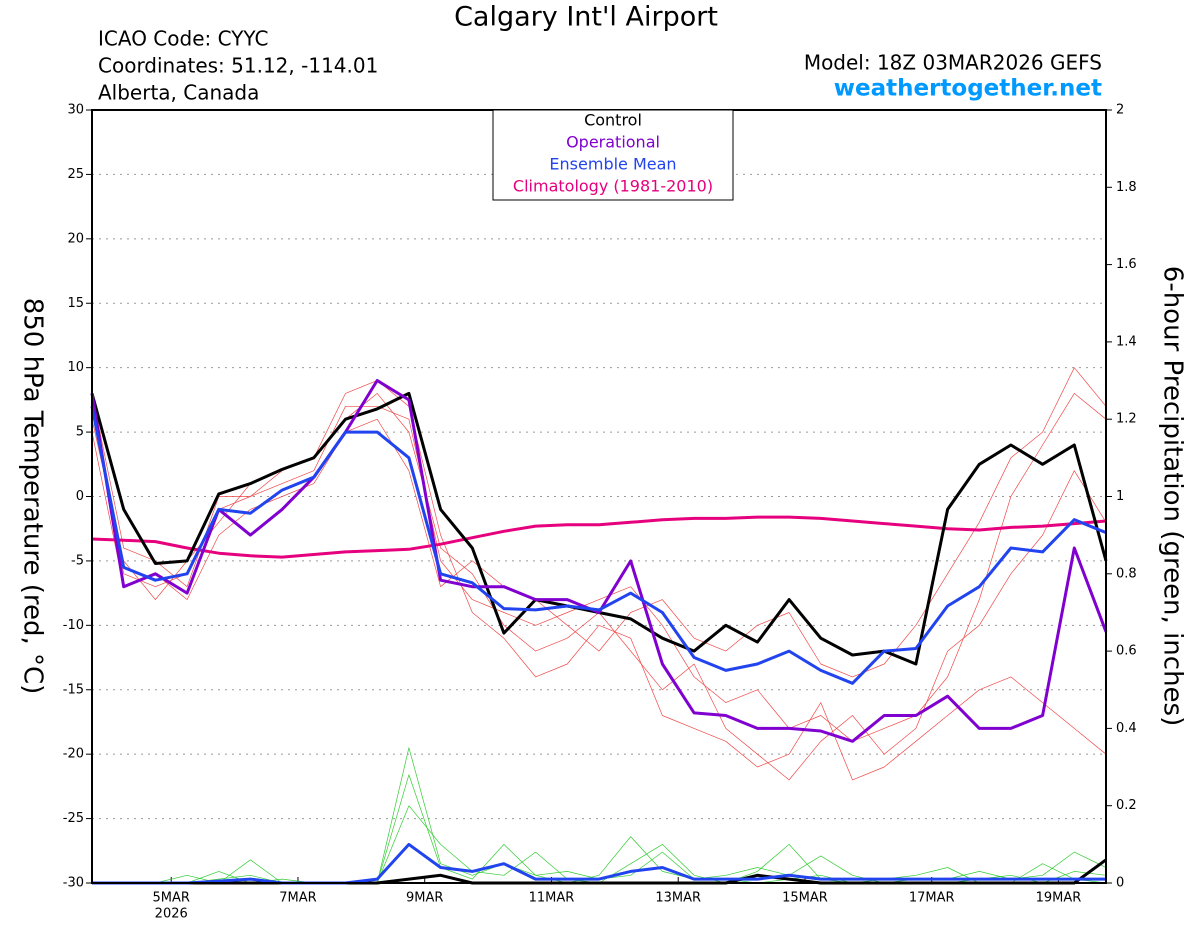 The width and height of the screenshot is (1200, 927). I want to click on y-tick-label: 25, so click(75, 174).